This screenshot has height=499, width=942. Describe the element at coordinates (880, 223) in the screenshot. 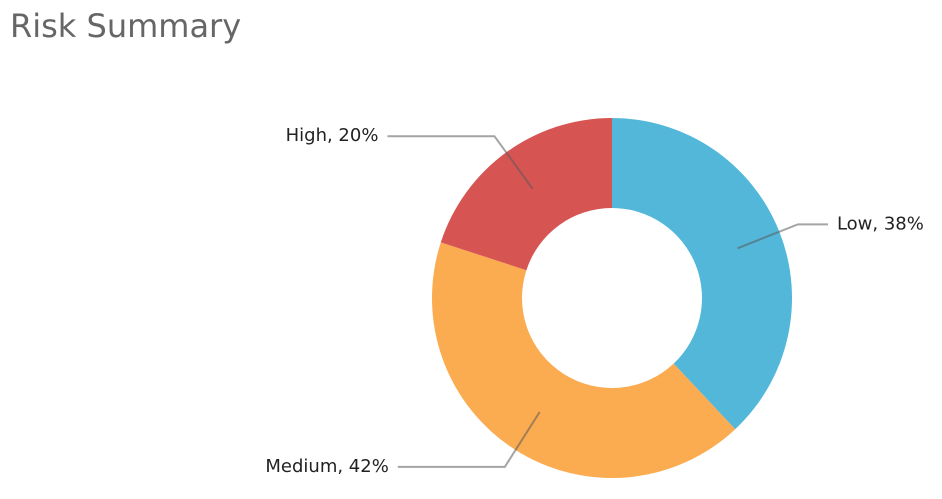

I see `data-label: Low, 38%` at that location.